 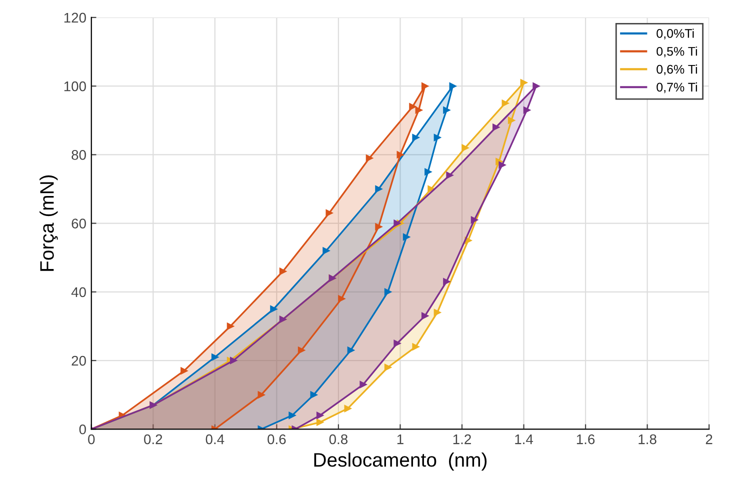 What do you see at coordinates (709, 439) in the screenshot?
I see `x-tick-label: 2` at bounding box center [709, 439].